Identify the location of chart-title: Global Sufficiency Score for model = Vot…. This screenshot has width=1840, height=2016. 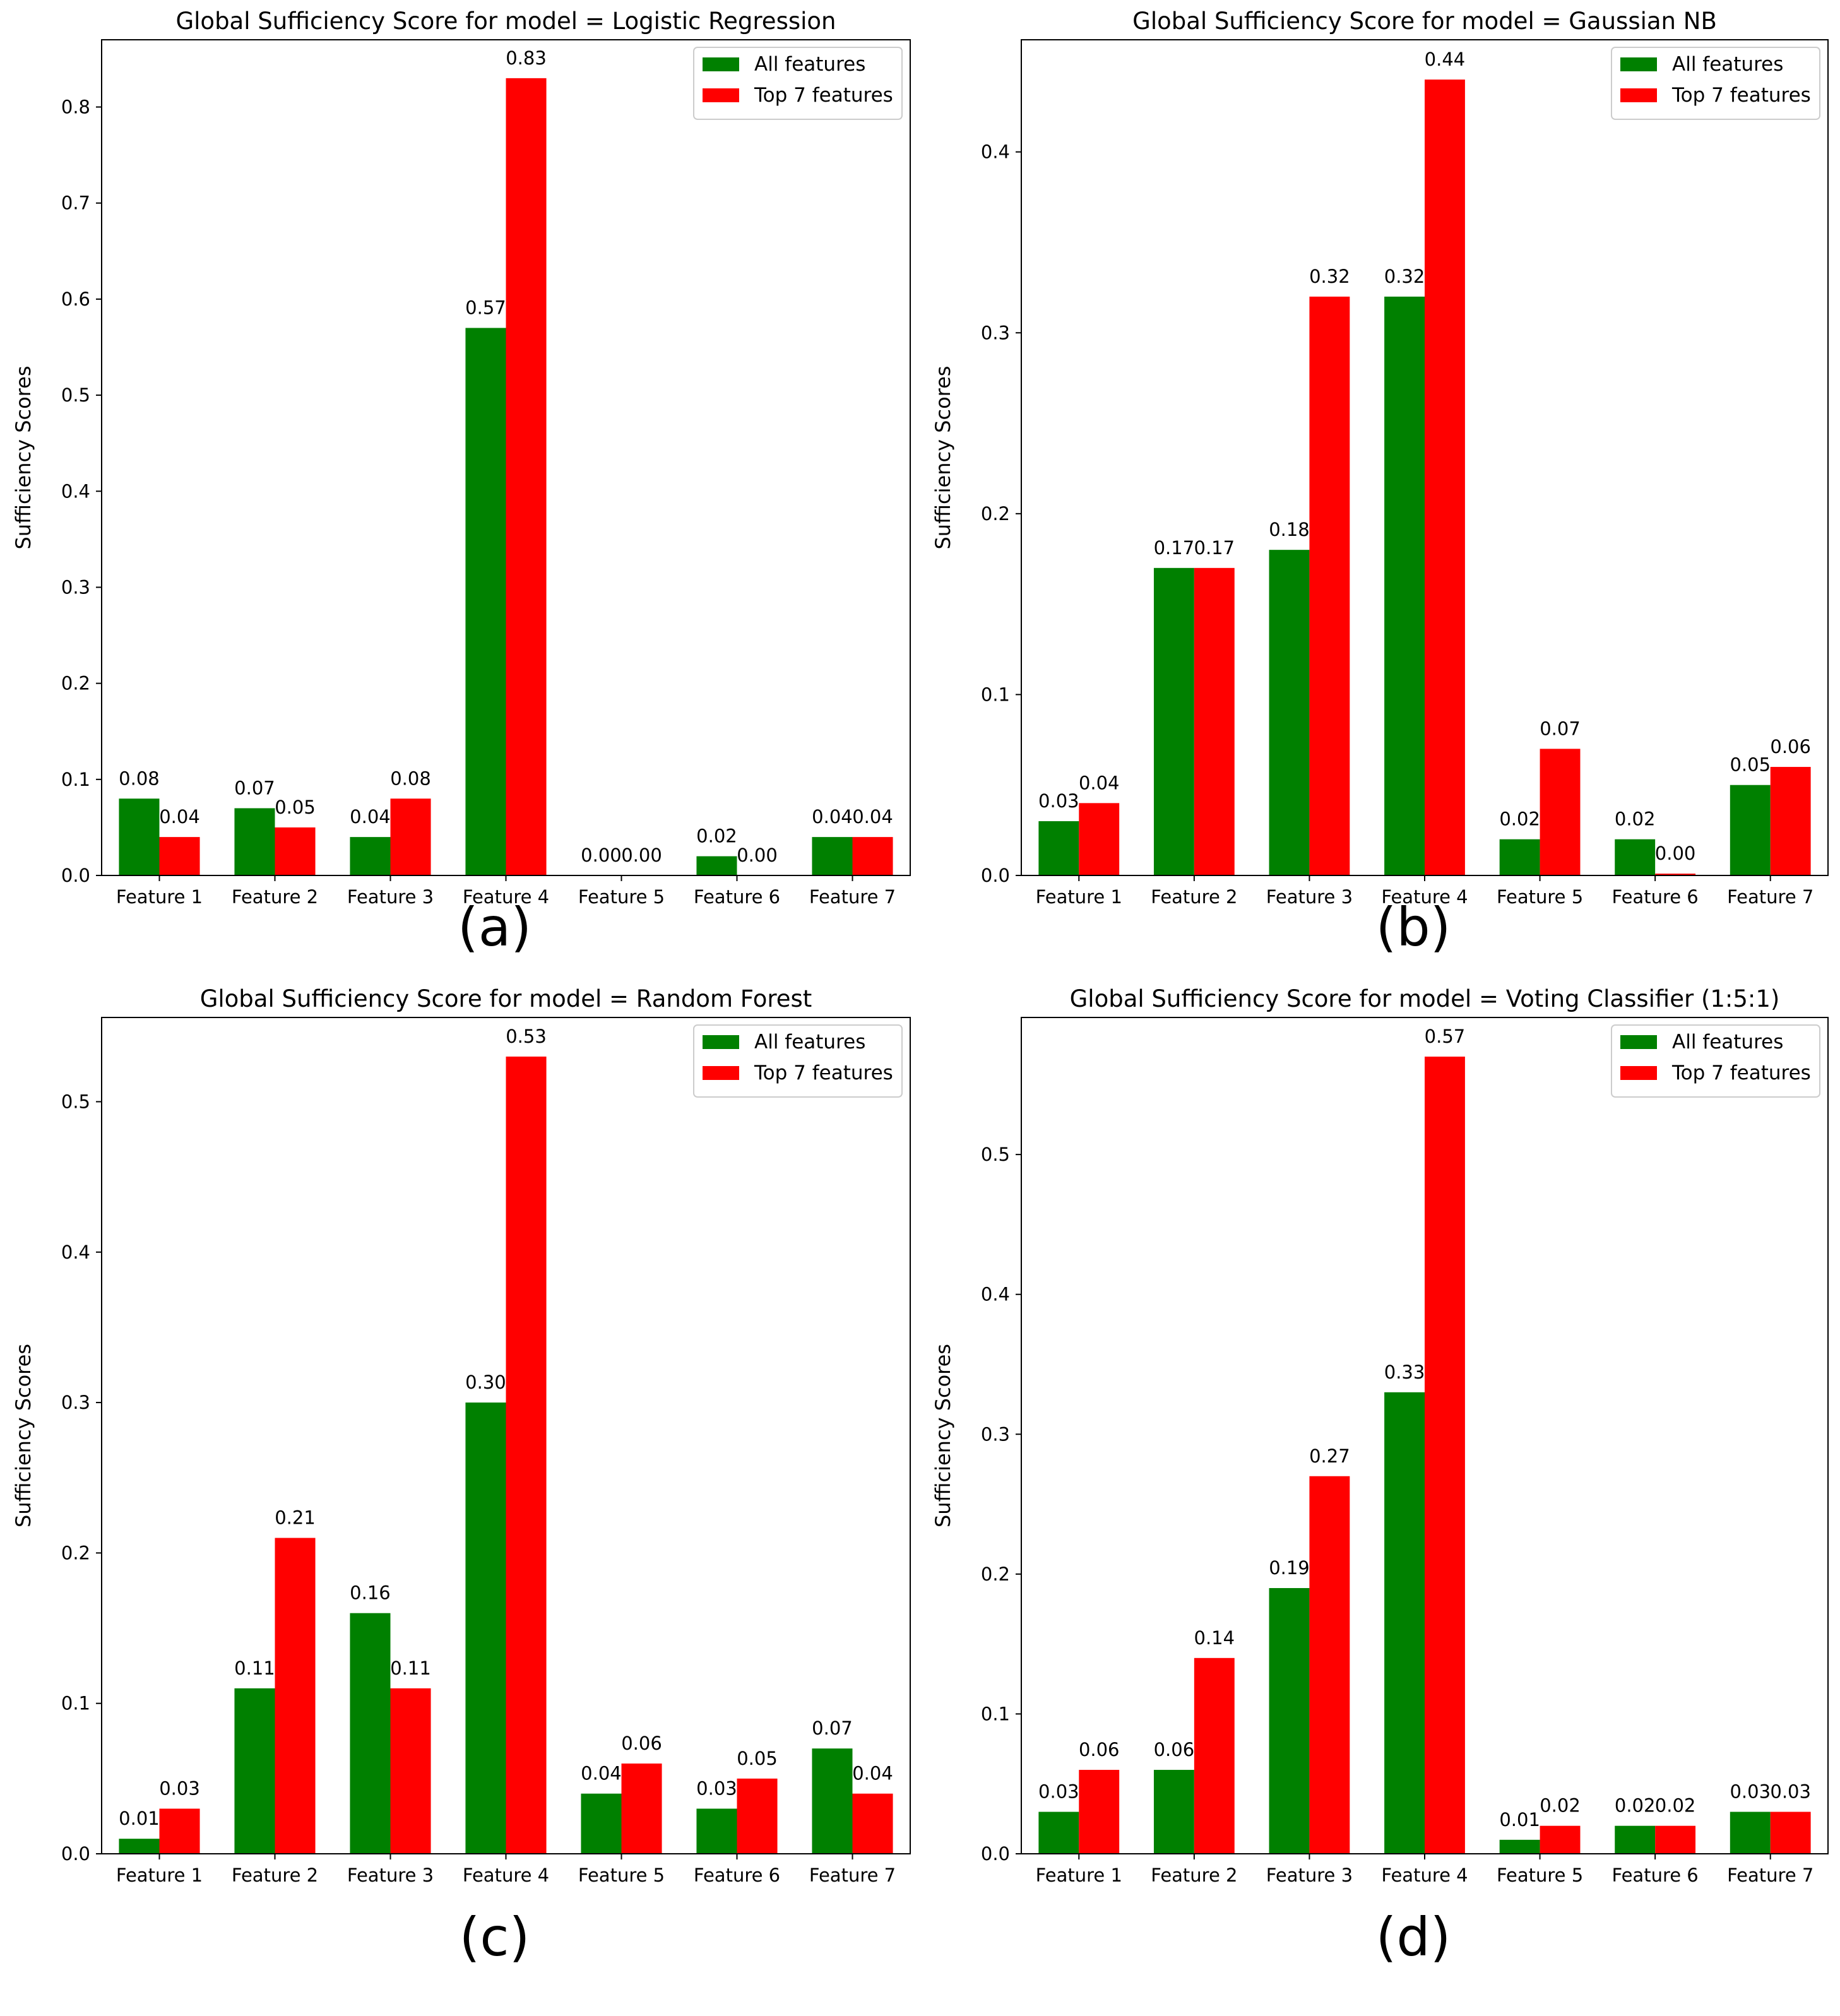
(1425, 998).